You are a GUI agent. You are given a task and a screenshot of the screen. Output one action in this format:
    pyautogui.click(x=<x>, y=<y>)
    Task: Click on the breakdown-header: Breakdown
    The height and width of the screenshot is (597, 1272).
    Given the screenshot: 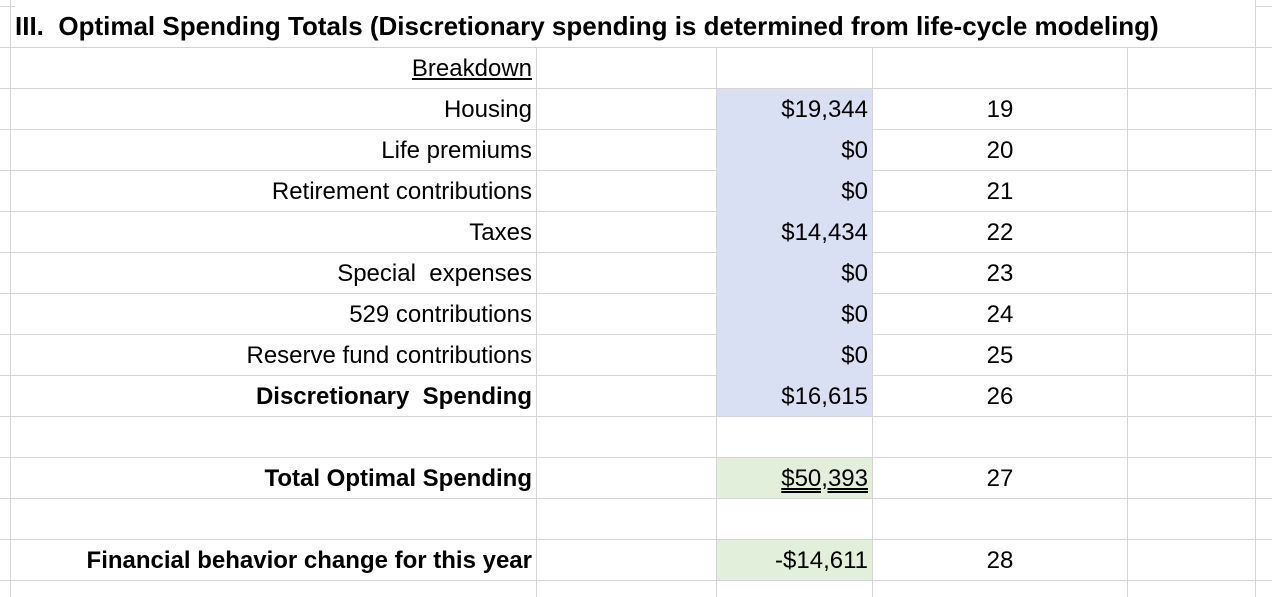 What is the action you would take?
    pyautogui.click(x=471, y=68)
    